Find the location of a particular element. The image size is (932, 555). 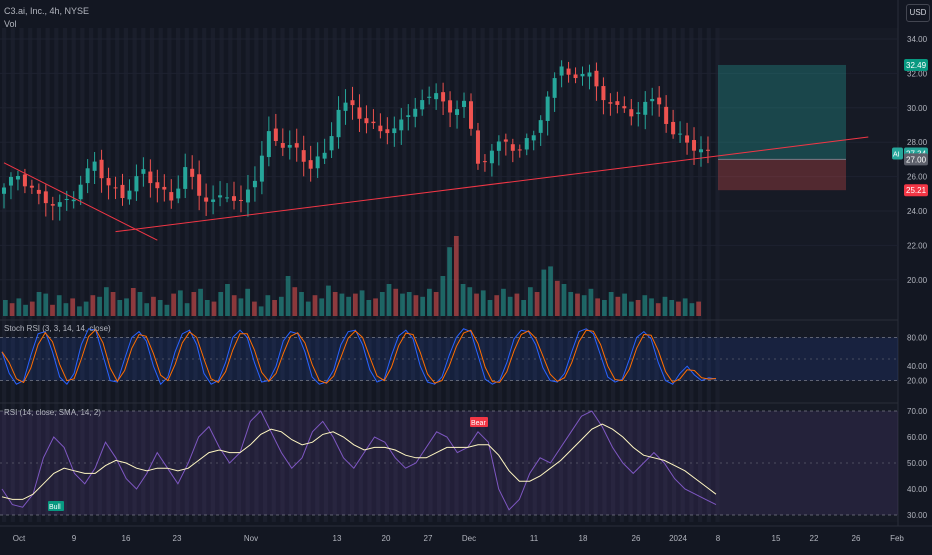

time-tick-label: 2024 is located at coordinates (678, 538).